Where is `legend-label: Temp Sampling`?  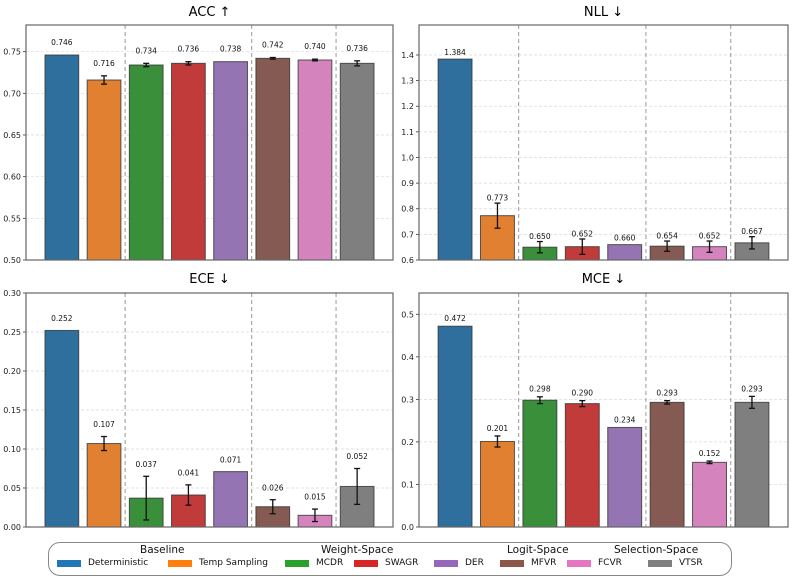
legend-label: Temp Sampling is located at coordinates (233, 563).